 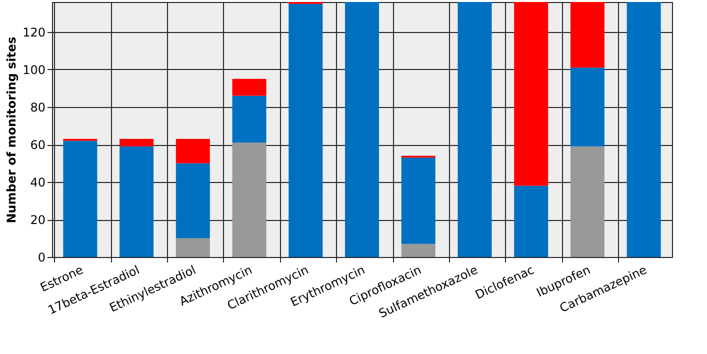 What do you see at coordinates (38, 183) in the screenshot?
I see `y-tick-label: 40` at bounding box center [38, 183].